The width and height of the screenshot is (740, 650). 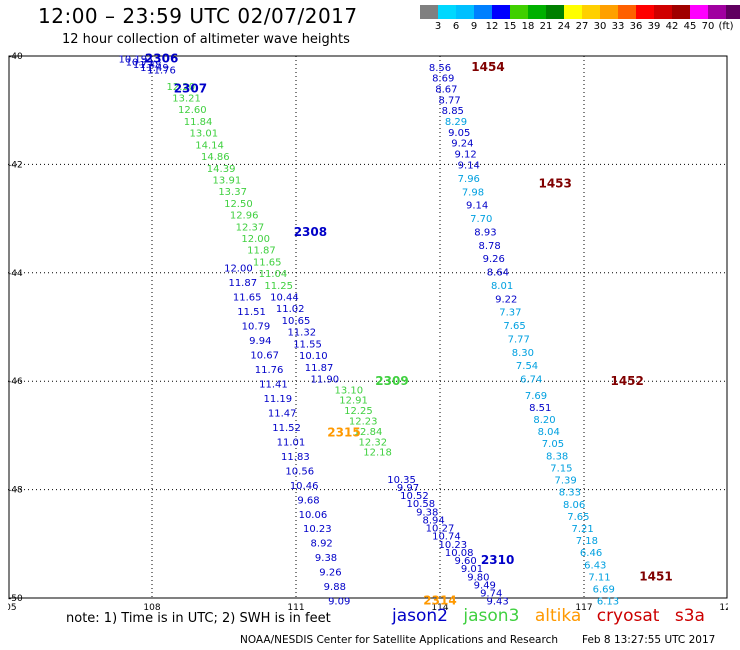 I want to click on wave-height-value: 14.14, so click(x=209, y=145).